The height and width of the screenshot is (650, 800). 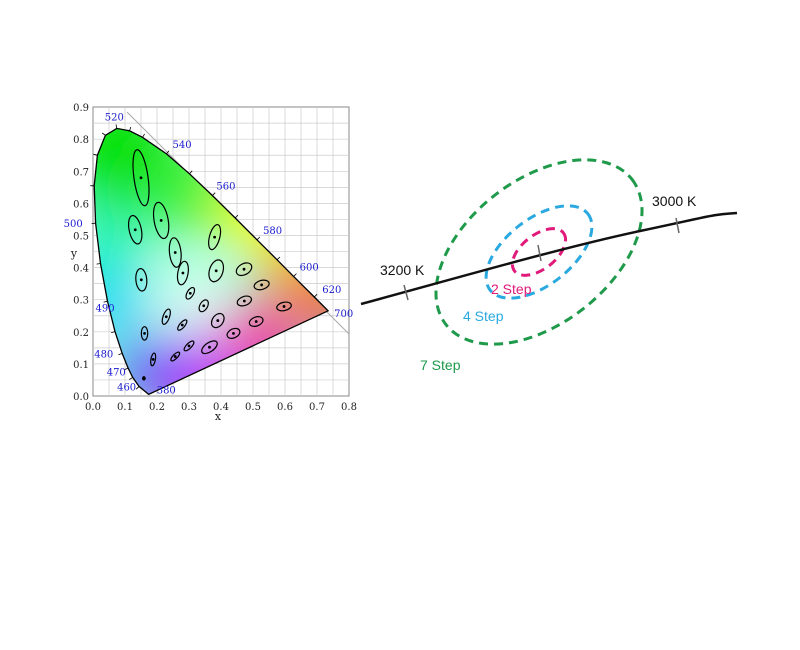 I want to click on y-tick-label: 0.6, so click(x=81, y=204).